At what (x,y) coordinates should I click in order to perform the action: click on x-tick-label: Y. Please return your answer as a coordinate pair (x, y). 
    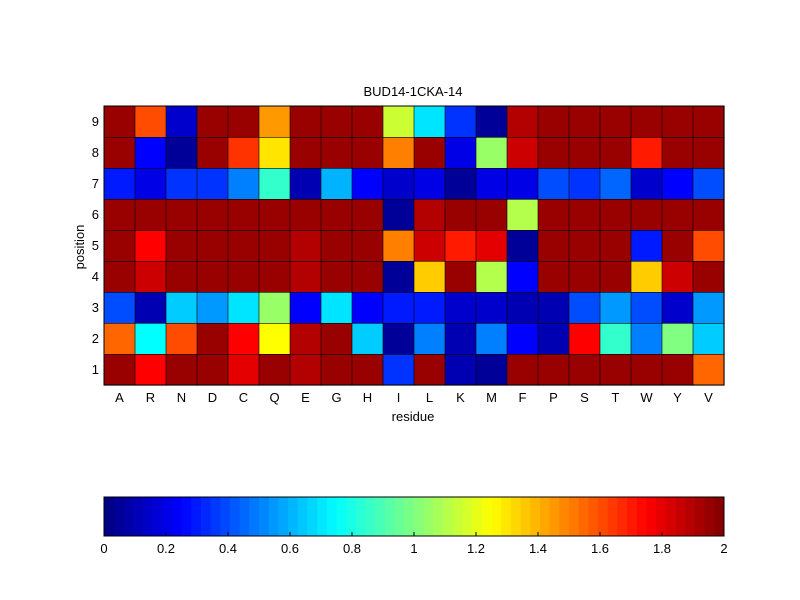
    Looking at the image, I should click on (677, 397).